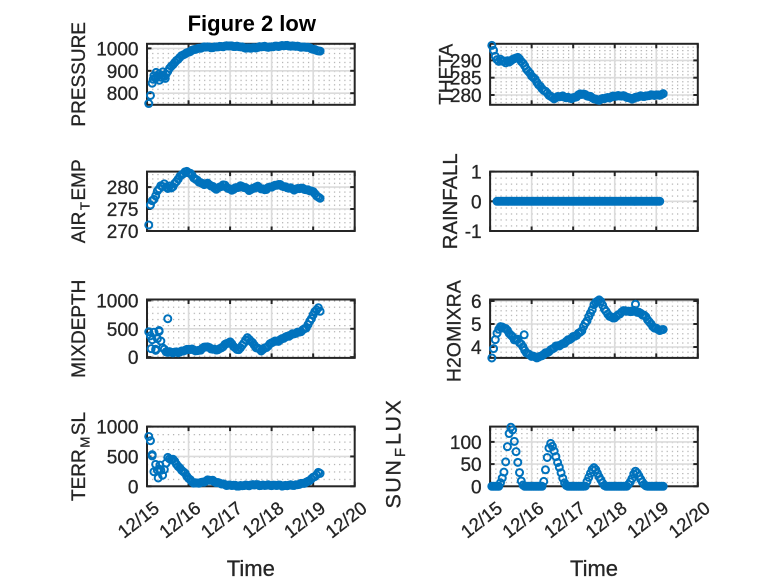 This screenshot has height=583, width=778. What do you see at coordinates (123, 232) in the screenshot?
I see `svg-text: 270` at bounding box center [123, 232].